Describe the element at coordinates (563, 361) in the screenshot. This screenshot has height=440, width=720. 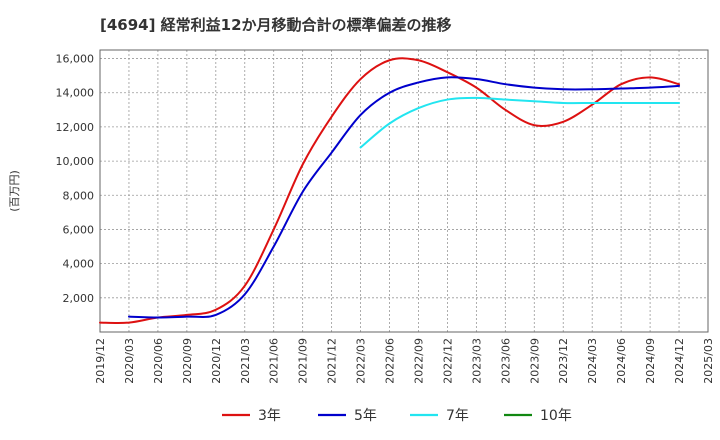
I see `x-tick-label: 2023/12` at that location.